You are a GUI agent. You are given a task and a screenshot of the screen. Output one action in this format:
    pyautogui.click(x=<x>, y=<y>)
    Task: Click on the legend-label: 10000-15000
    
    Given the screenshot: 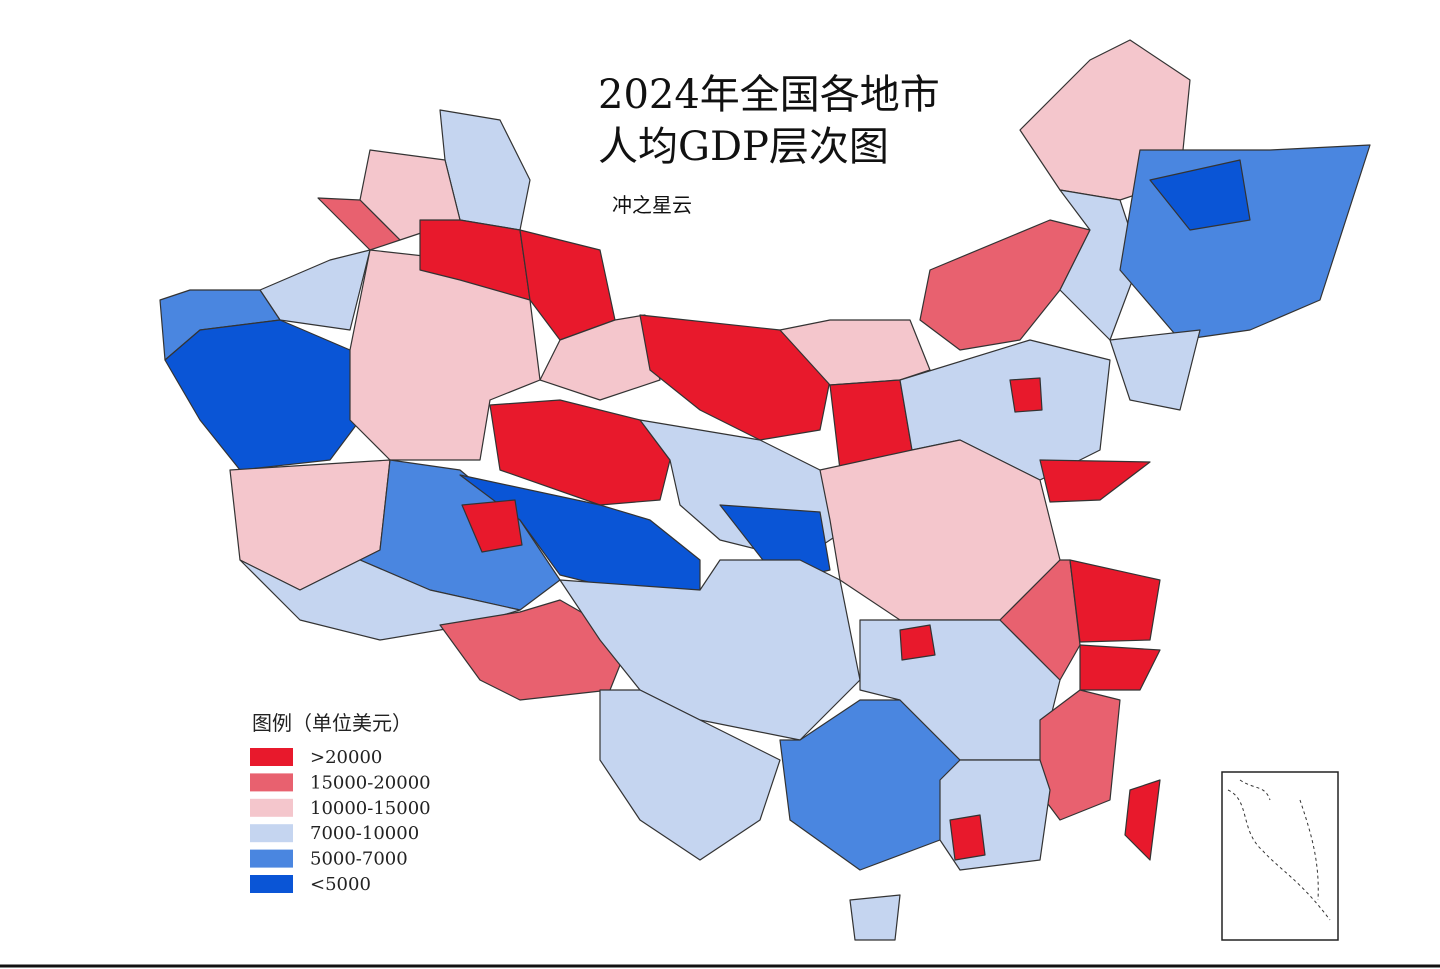 What is the action you would take?
    pyautogui.click(x=370, y=808)
    